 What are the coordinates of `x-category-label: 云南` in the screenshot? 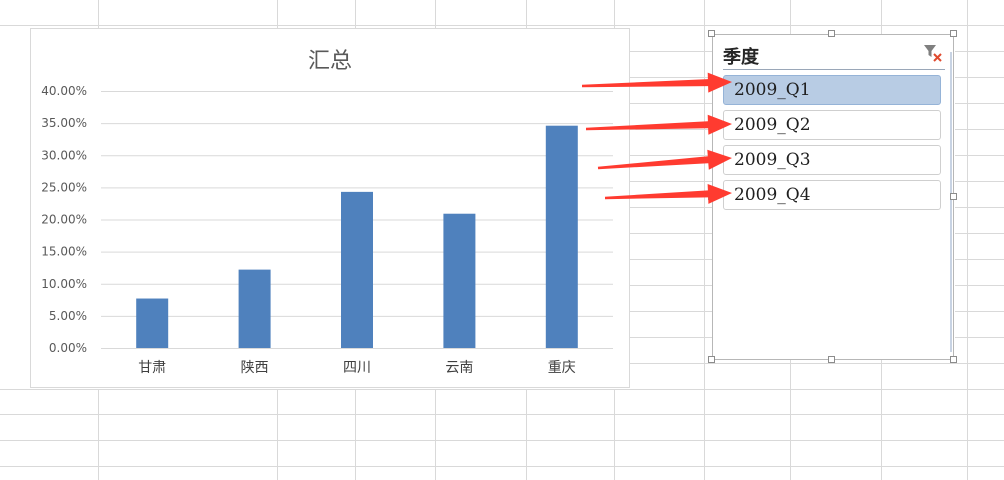 It's located at (459, 368).